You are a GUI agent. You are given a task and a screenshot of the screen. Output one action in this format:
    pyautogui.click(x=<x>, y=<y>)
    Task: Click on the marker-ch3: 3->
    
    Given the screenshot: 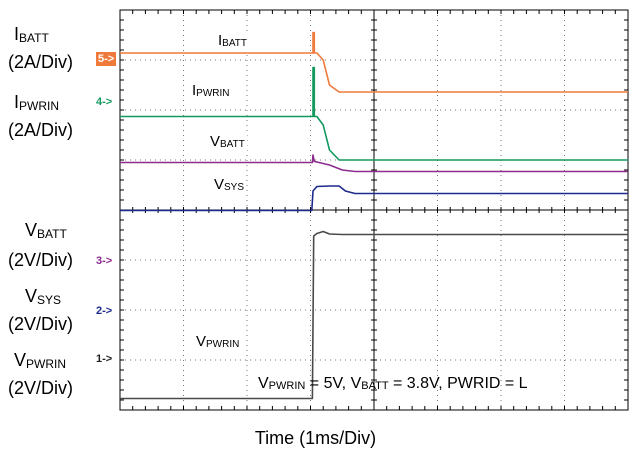 What is the action you would take?
    pyautogui.click(x=104, y=261)
    